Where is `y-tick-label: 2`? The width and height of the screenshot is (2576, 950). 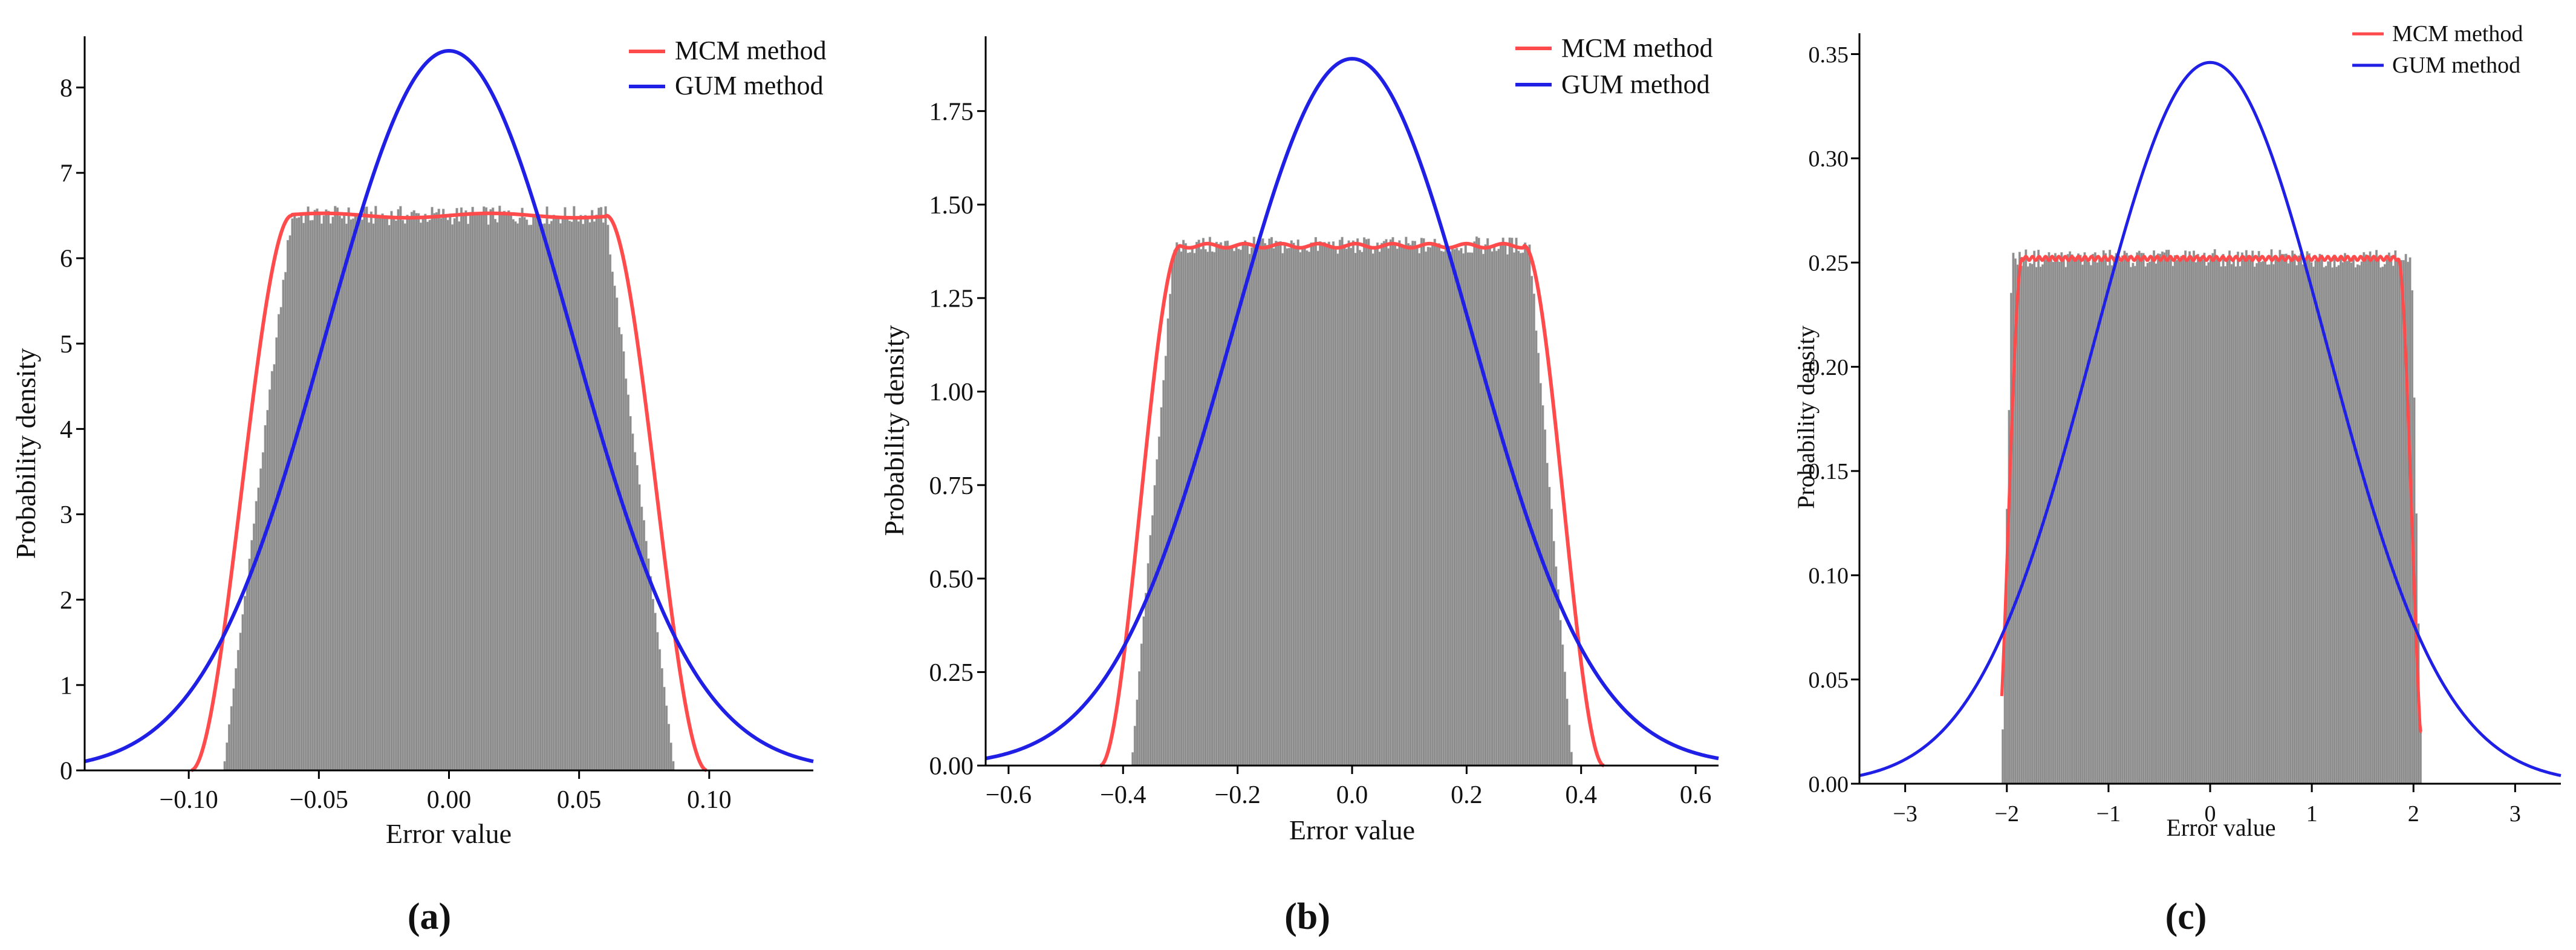
y-tick-label: 2 is located at coordinates (66, 600).